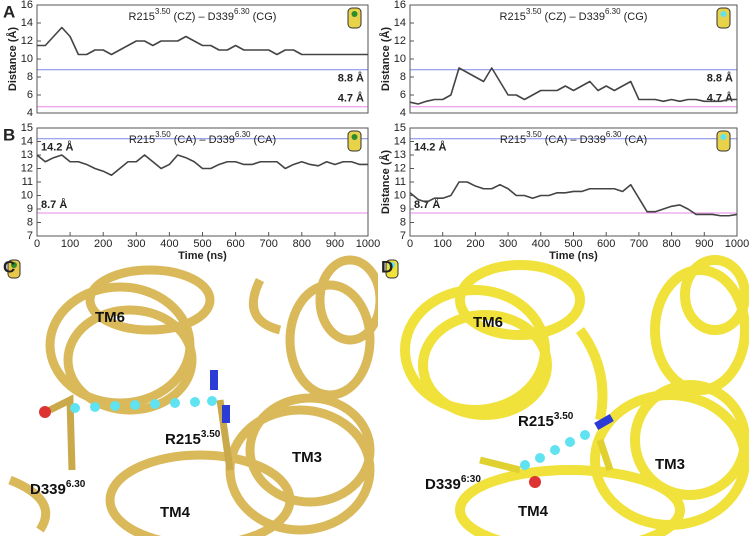  Describe the element at coordinates (202, 244) in the screenshot. I see `x-tick-label: 500` at that location.